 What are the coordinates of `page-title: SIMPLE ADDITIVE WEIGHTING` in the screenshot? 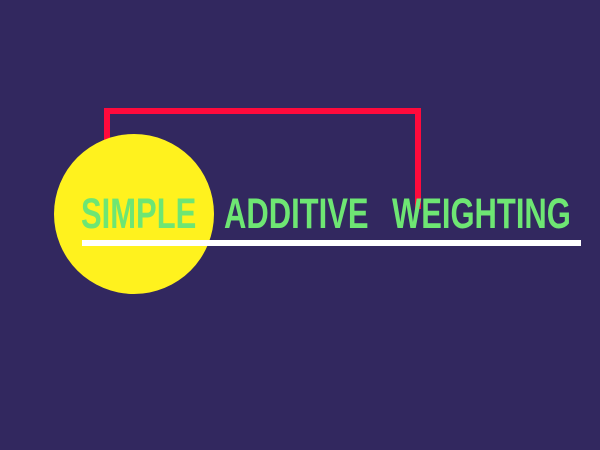 It's located at (329, 214).